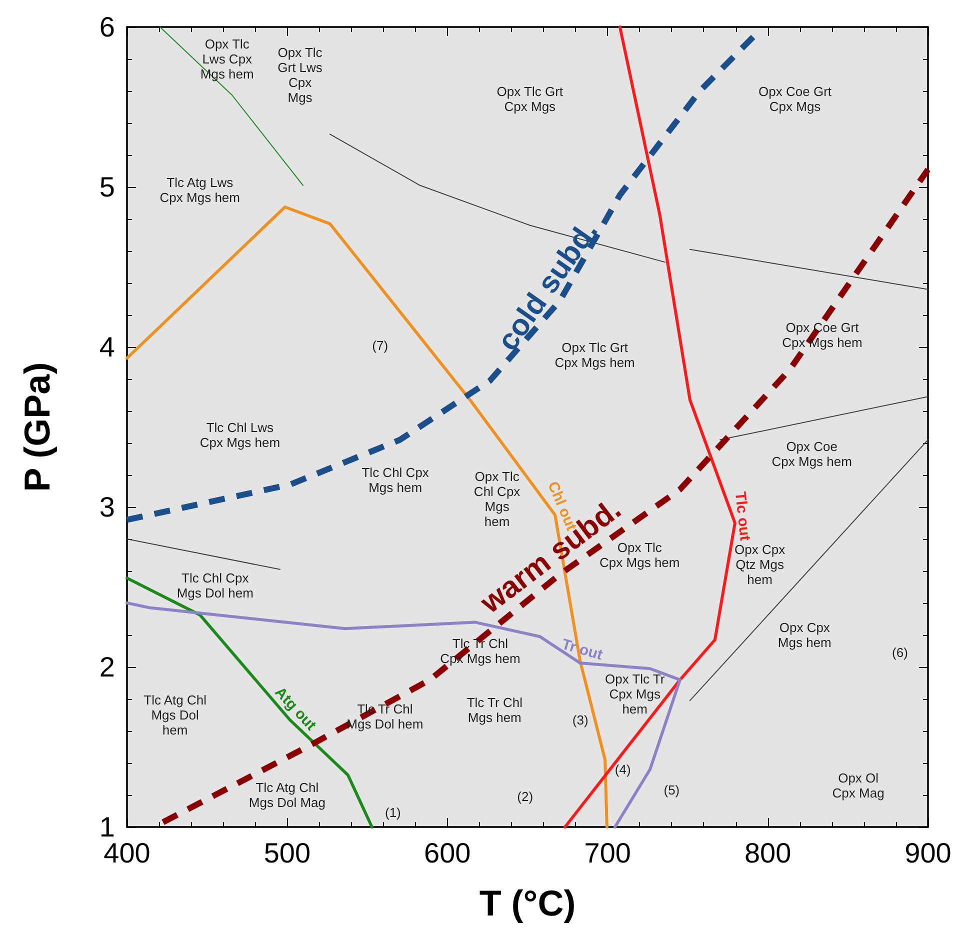  I want to click on annotation: Tlc Atg Chl Mgs Dol hem, so click(175, 715).